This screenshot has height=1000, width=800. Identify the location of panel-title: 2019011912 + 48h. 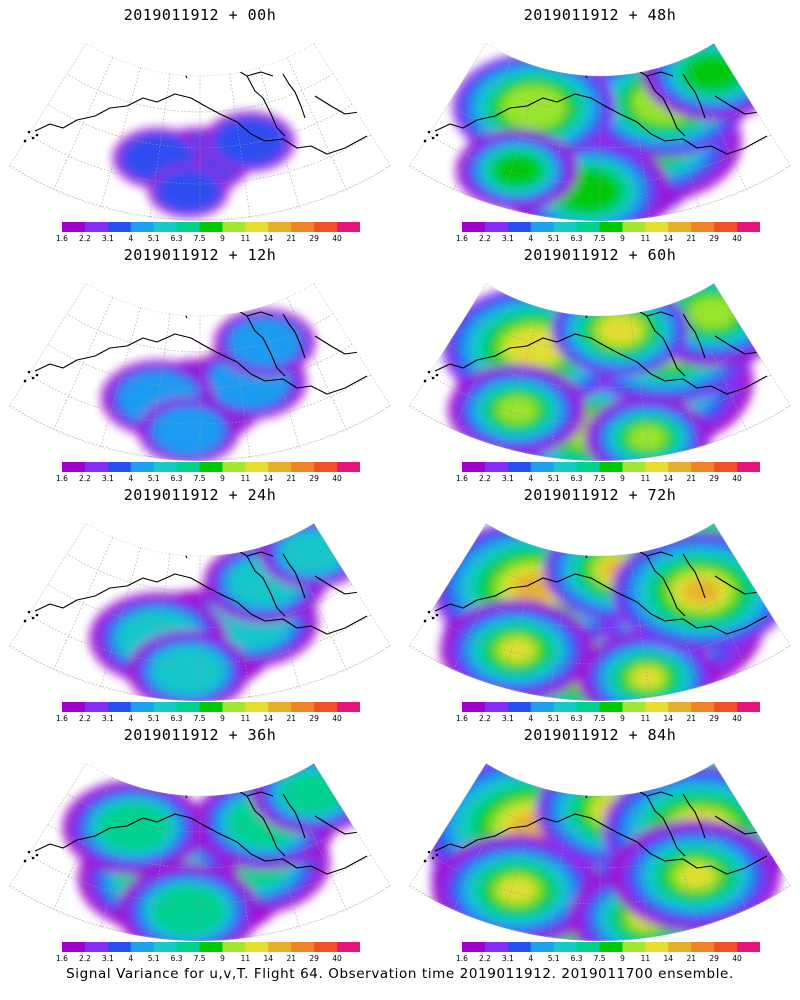
(600, 15).